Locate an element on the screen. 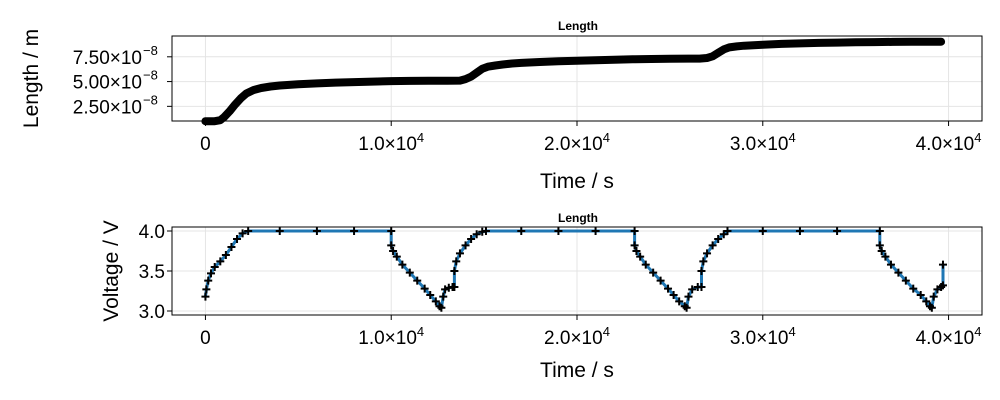 Image resolution: width=1000 pixels, height=400 pixels. panel-title: Length is located at coordinates (578, 26).